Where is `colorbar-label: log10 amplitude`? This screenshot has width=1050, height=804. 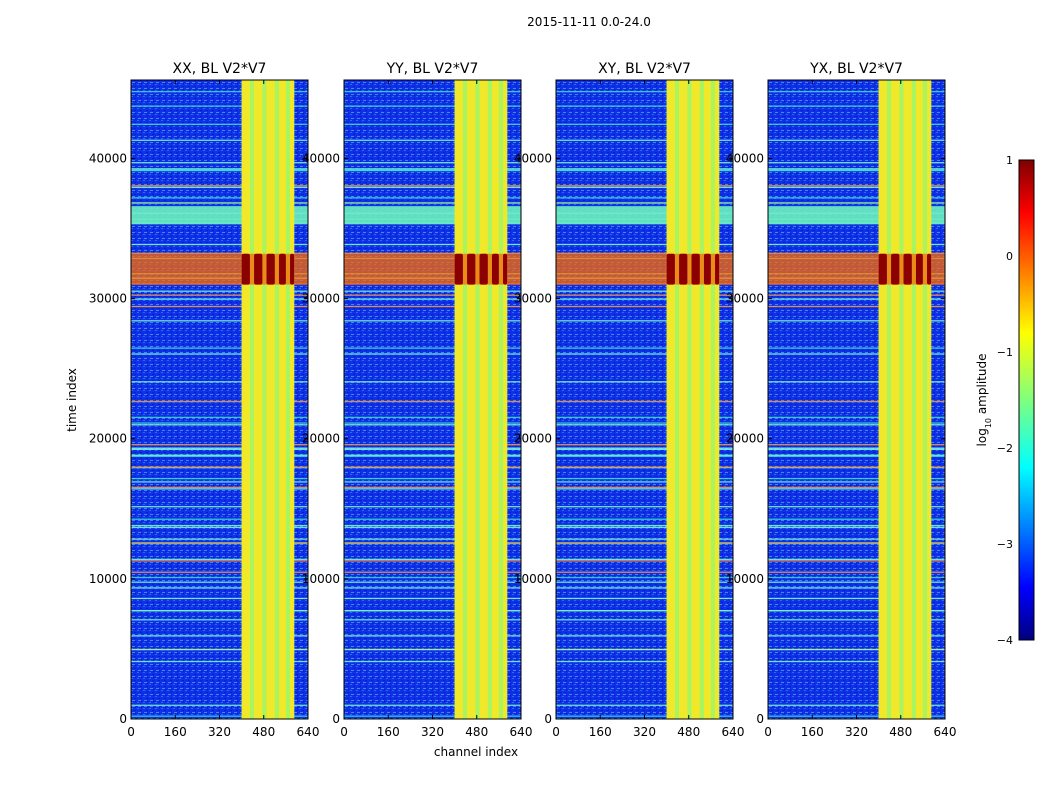 colorbar-label: log10 amplitude is located at coordinates (984, 400).